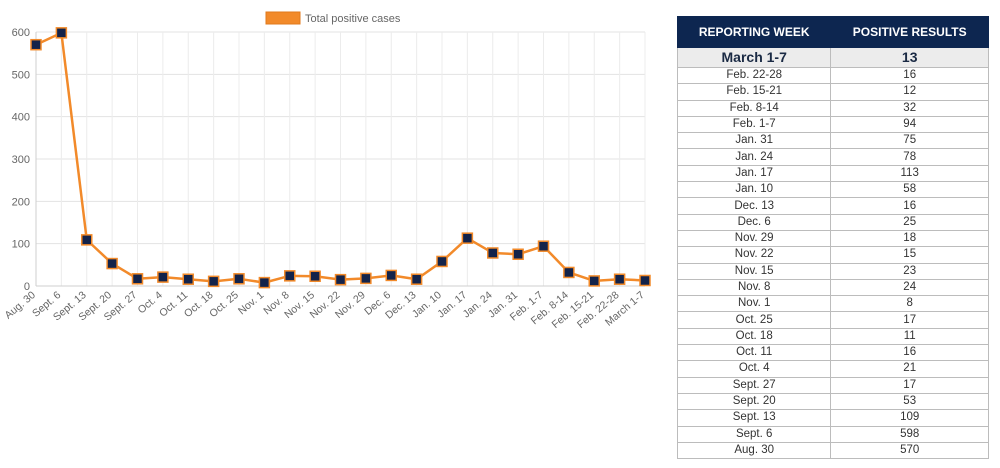  I want to click on week-cell: Nov. 8, so click(754, 287).